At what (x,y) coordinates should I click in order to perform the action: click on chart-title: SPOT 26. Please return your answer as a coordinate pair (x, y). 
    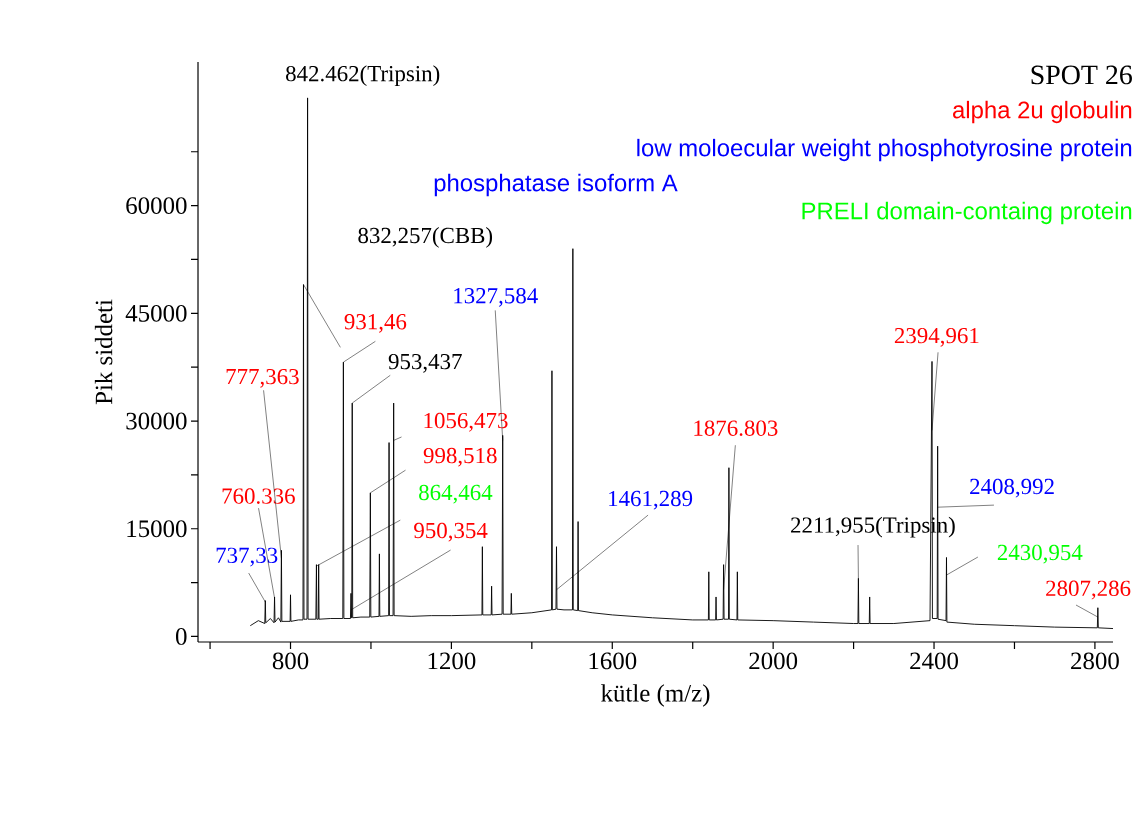
    Looking at the image, I should click on (1081, 75).